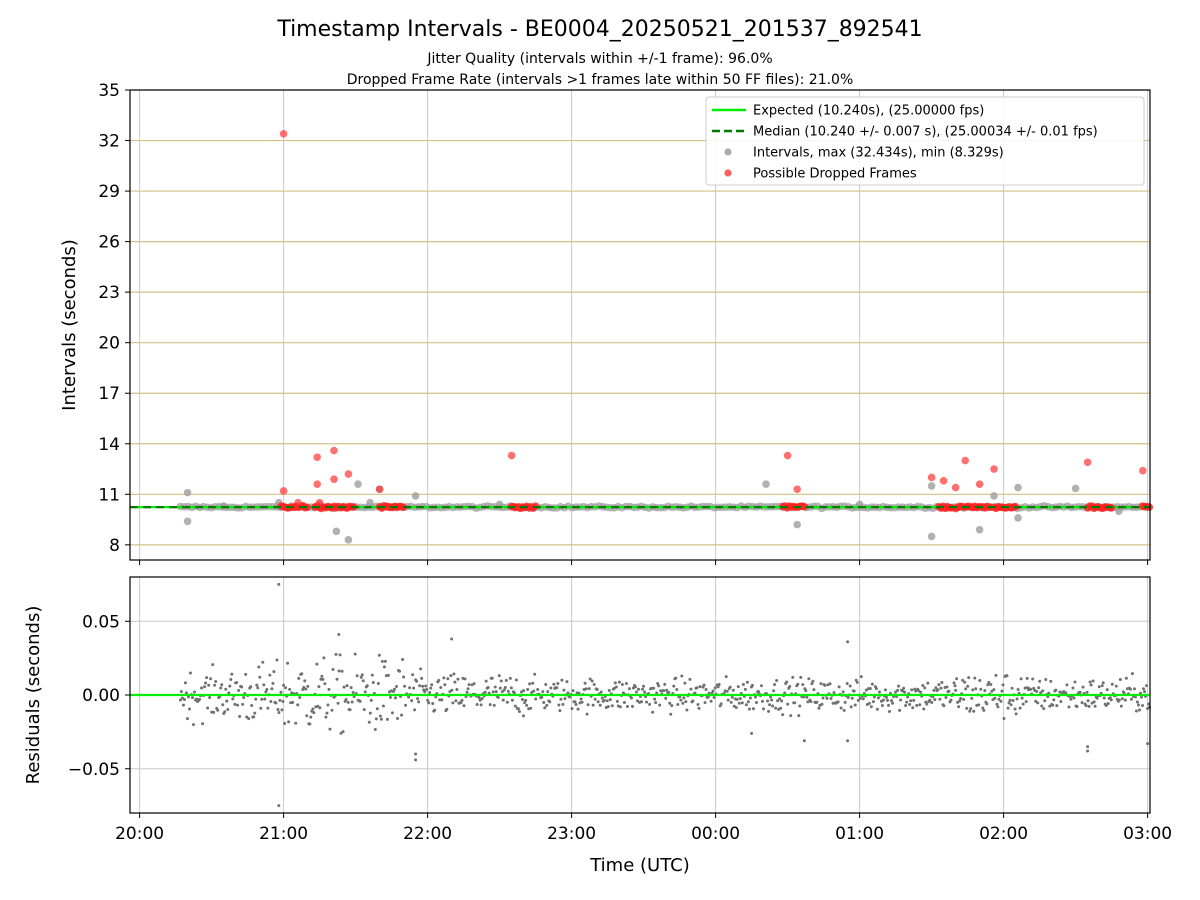 The width and height of the screenshot is (1200, 900). What do you see at coordinates (109, 192) in the screenshot?
I see `intervals-y-tick-label: 29` at bounding box center [109, 192].